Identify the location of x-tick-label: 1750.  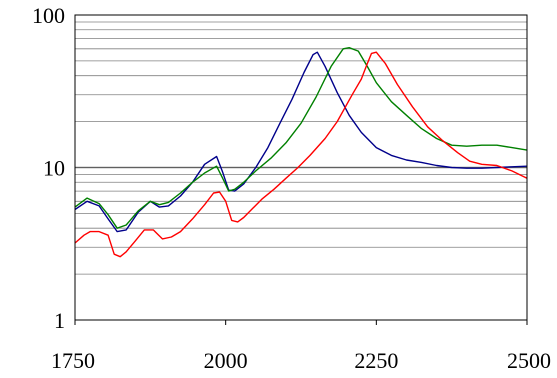
(73, 360).